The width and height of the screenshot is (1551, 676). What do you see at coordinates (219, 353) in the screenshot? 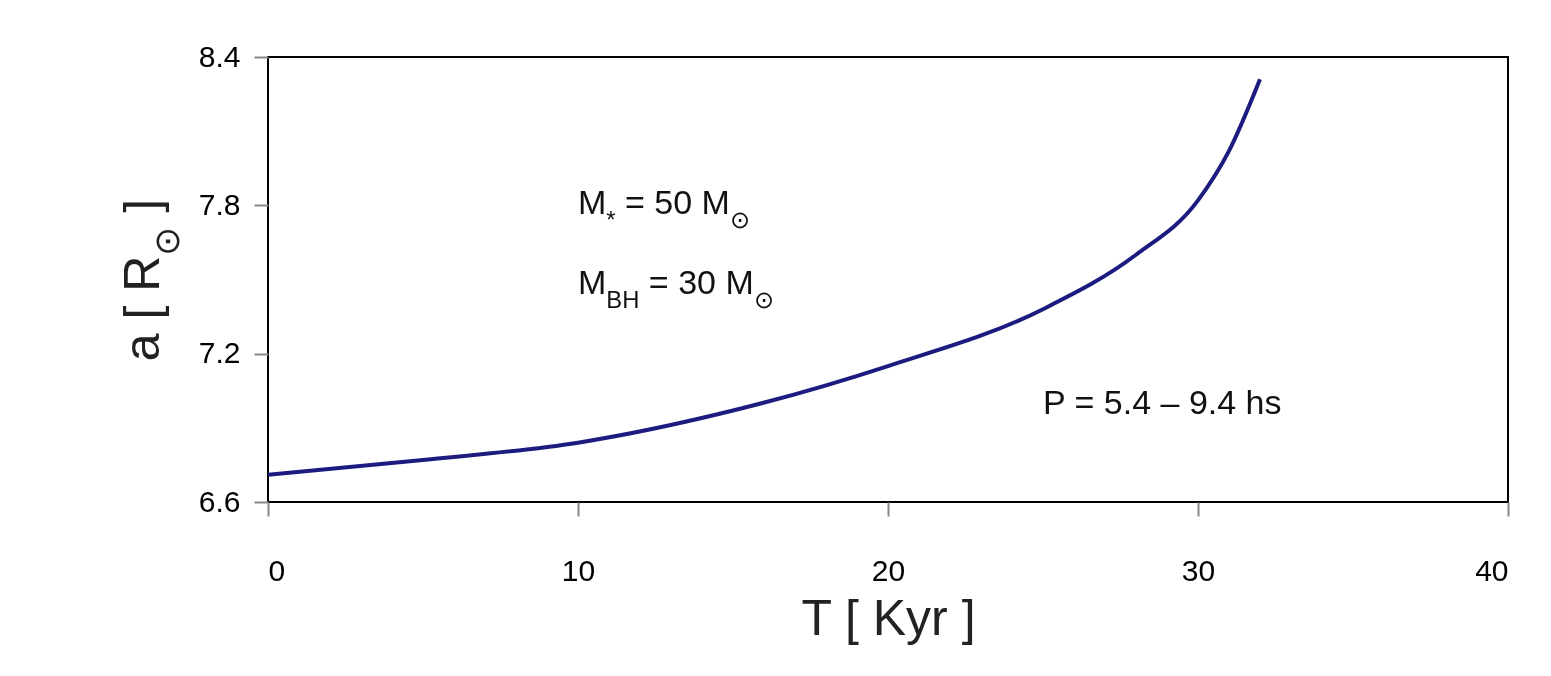
I see `y-tick-label: 7.2` at bounding box center [219, 353].